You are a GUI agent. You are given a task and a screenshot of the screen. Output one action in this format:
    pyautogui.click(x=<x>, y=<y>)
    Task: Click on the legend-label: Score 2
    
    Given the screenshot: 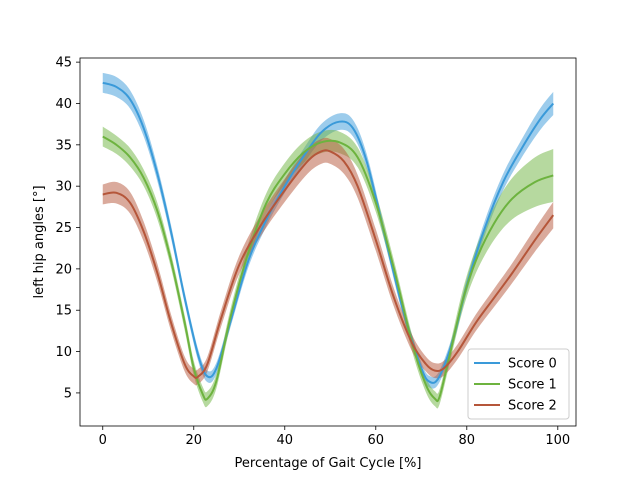 What is the action you would take?
    pyautogui.click(x=532, y=406)
    